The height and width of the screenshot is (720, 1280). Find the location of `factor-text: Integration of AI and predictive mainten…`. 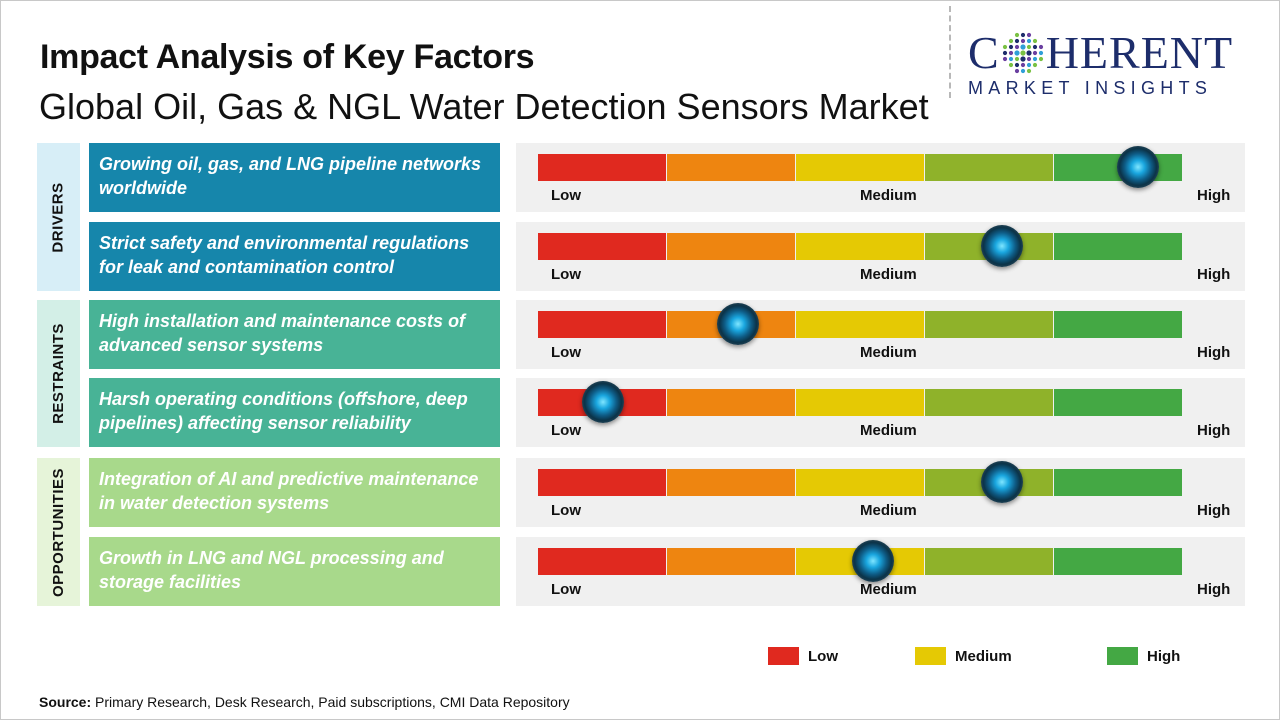

factor-text: Integration of AI and predictive mainten… is located at coordinates (294, 492).